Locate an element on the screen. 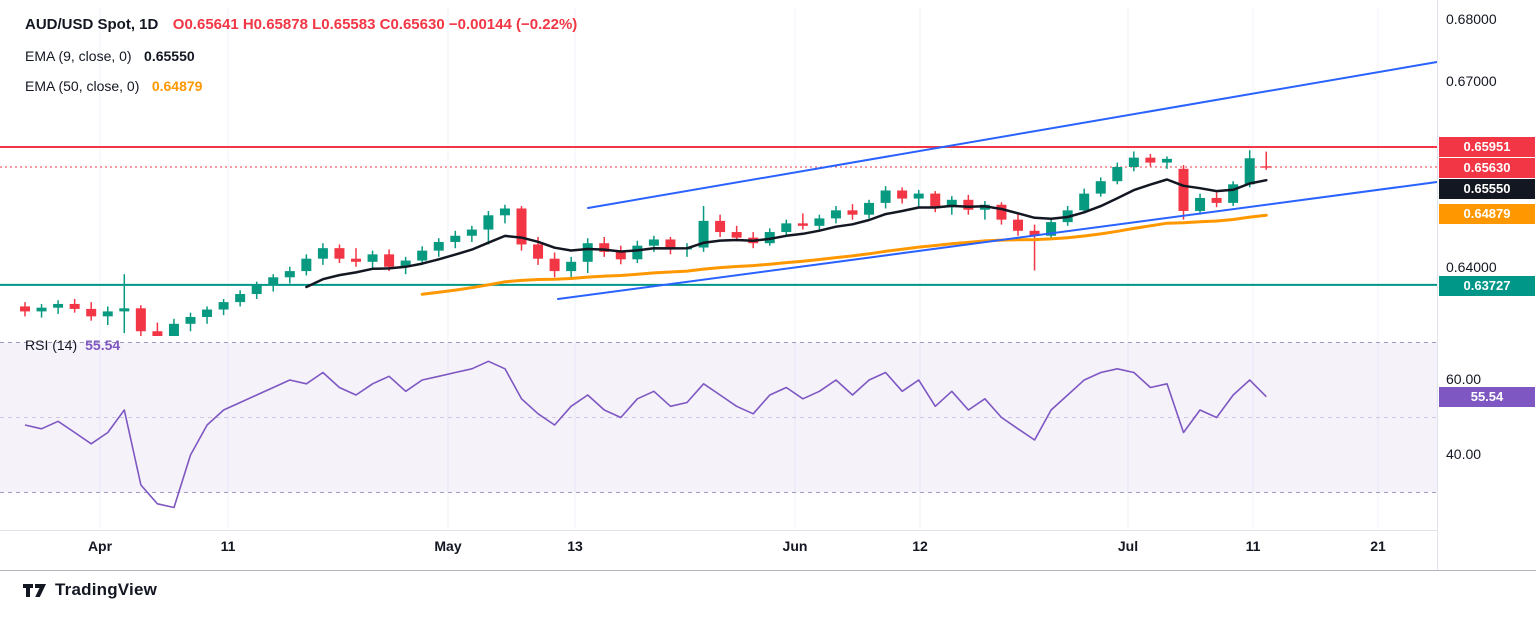 This screenshot has height=617, width=1536. ema50-value: 0.64879 is located at coordinates (177, 86).